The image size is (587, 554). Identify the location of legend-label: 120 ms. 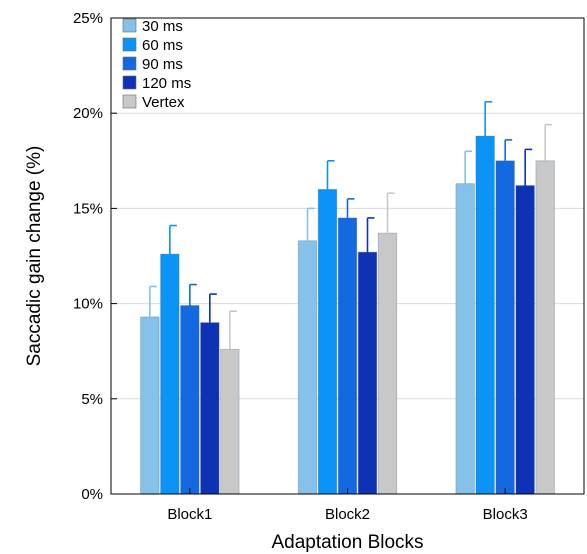
(166, 83).